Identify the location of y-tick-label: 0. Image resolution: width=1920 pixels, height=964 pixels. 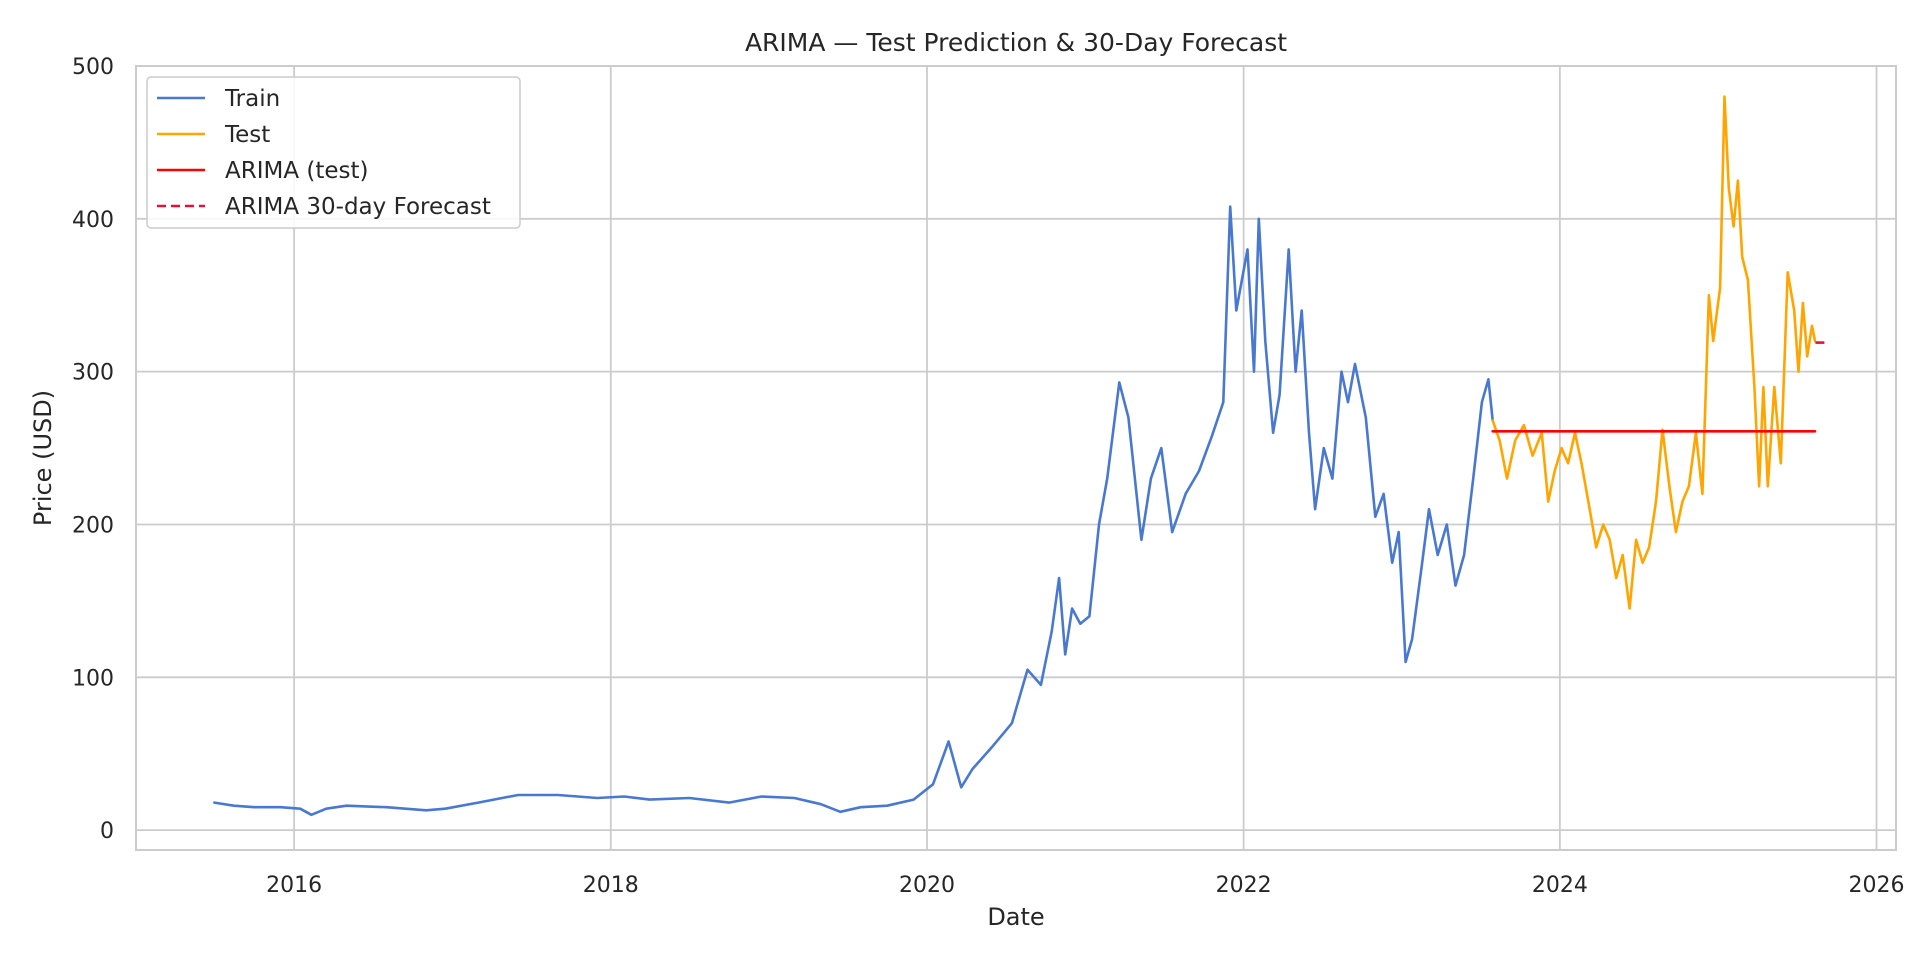
(107, 831).